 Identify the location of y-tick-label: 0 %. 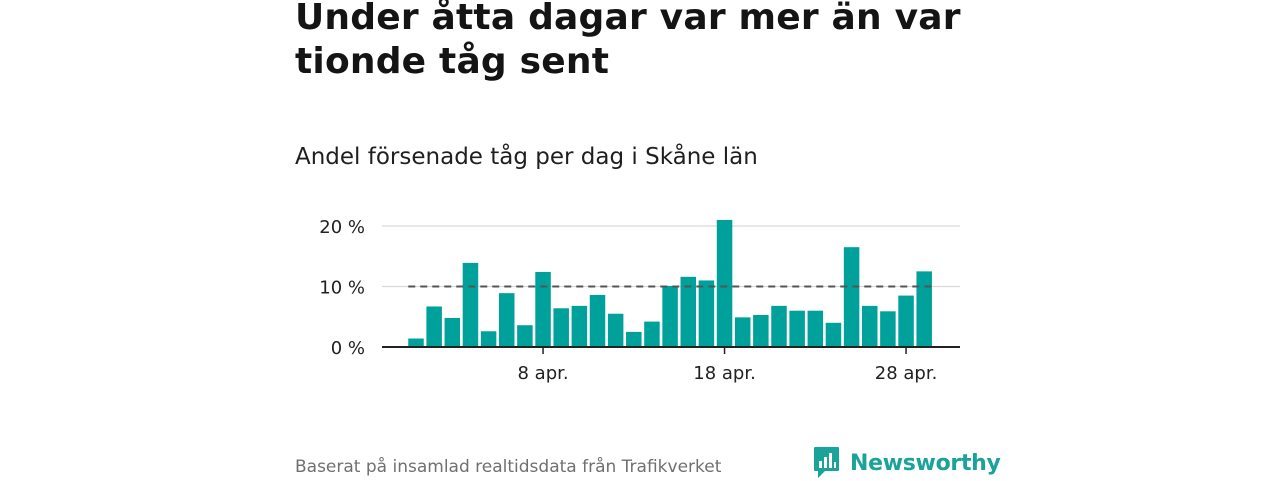
(348, 348).